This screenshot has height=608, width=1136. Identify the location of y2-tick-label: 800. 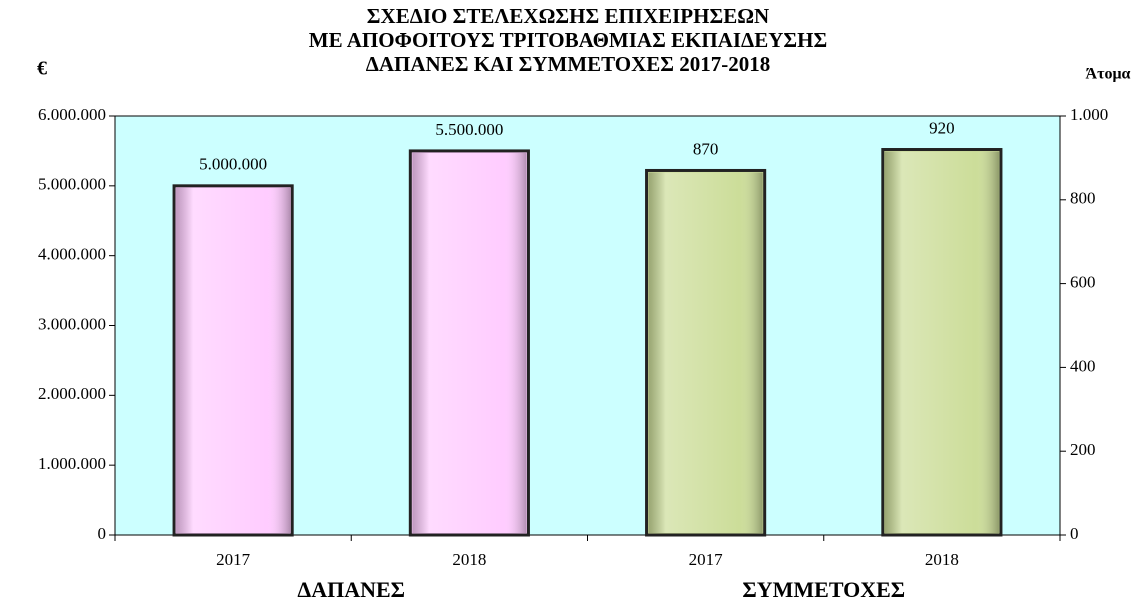
(1083, 198).